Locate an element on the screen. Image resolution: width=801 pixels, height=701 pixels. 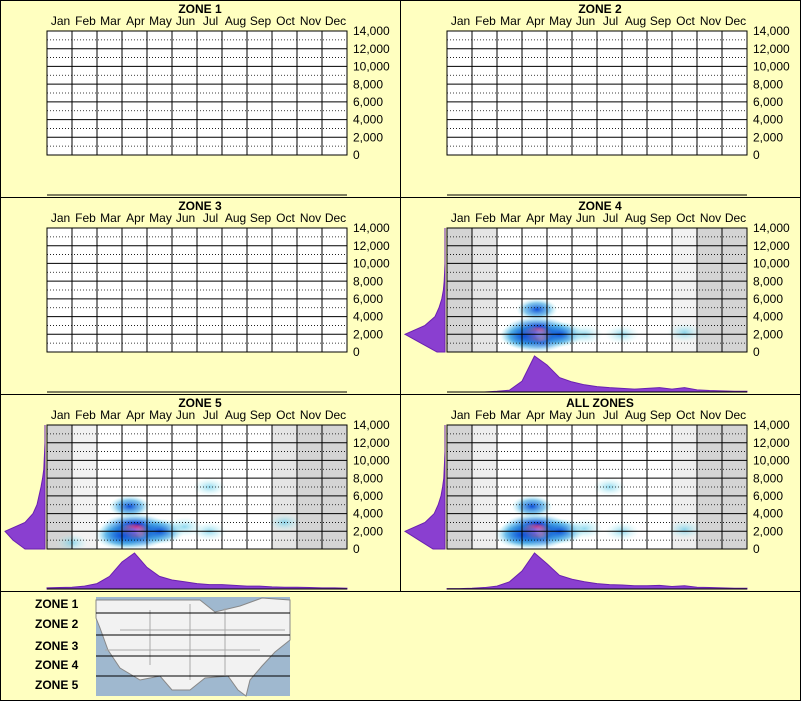
map-borders is located at coordinates (195, 642).